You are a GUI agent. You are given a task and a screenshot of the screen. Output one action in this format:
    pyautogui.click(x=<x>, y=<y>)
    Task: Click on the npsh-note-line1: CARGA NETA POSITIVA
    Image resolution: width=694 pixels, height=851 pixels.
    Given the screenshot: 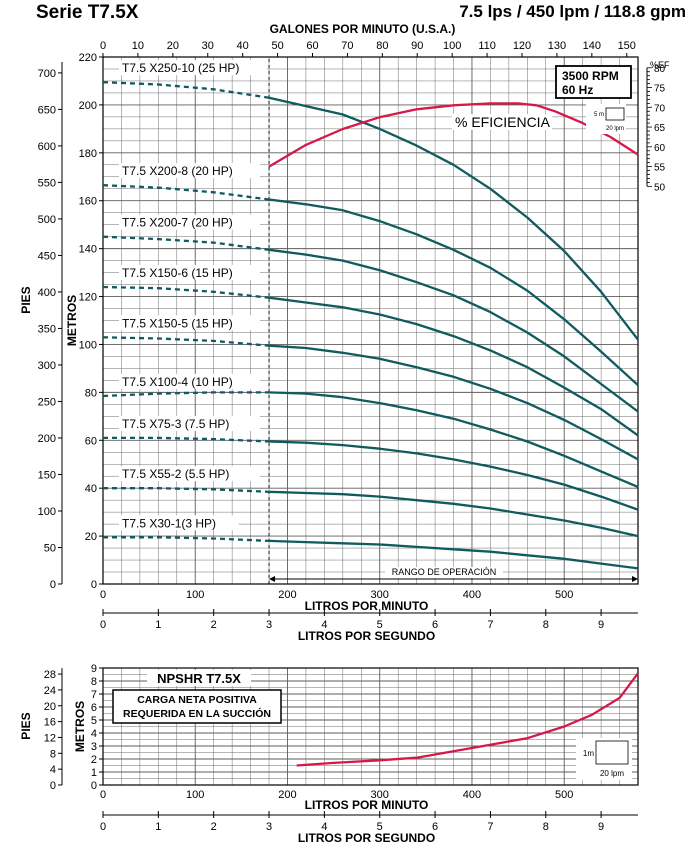 What is the action you would take?
    pyautogui.click(x=197, y=700)
    